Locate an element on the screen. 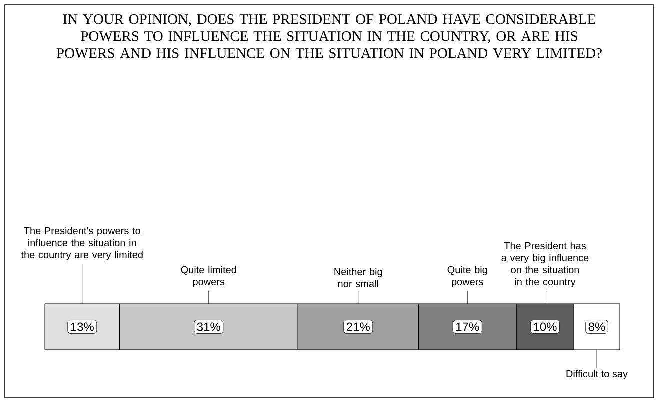 This screenshot has height=403, width=659. data-label: 17% is located at coordinates (468, 327).